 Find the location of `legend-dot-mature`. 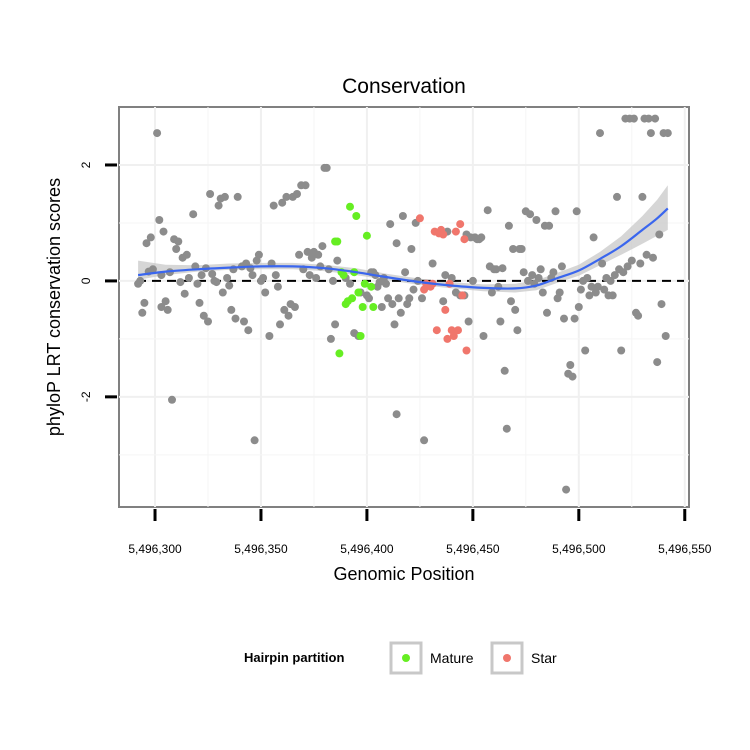

legend-dot-mature is located at coordinates (406, 658).